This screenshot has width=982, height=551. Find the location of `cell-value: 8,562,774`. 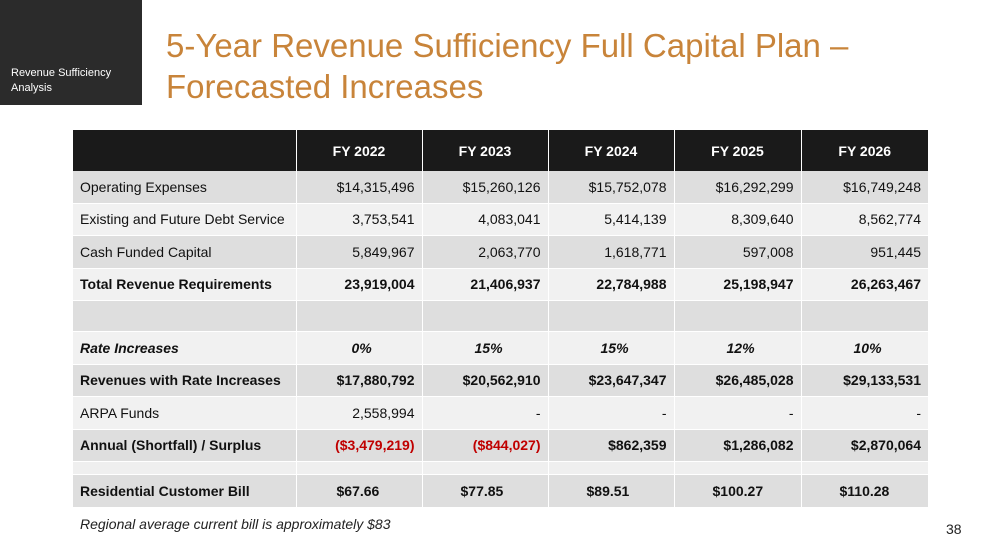

cell-value: 8,562,774 is located at coordinates (864, 219).